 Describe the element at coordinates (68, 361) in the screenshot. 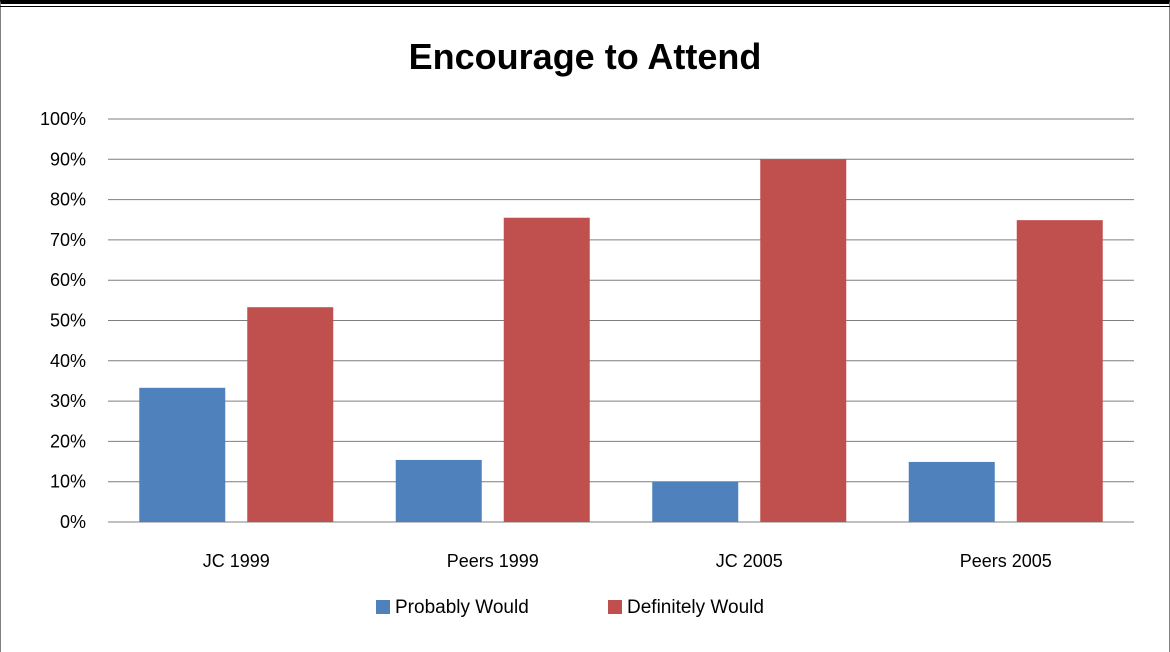

I see `y-tick-label: 40%` at that location.